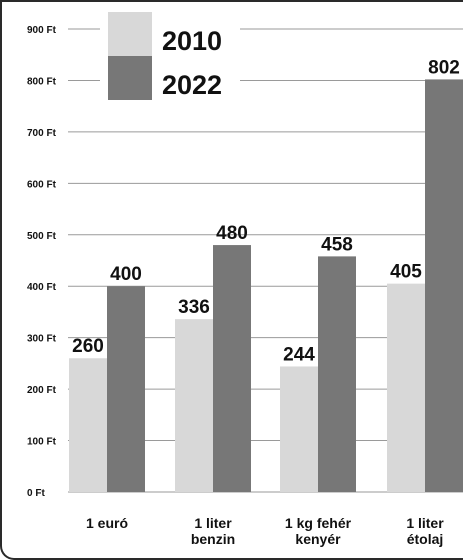  What do you see at coordinates (337, 244) in the screenshot?
I see `data-label: 458` at bounding box center [337, 244].